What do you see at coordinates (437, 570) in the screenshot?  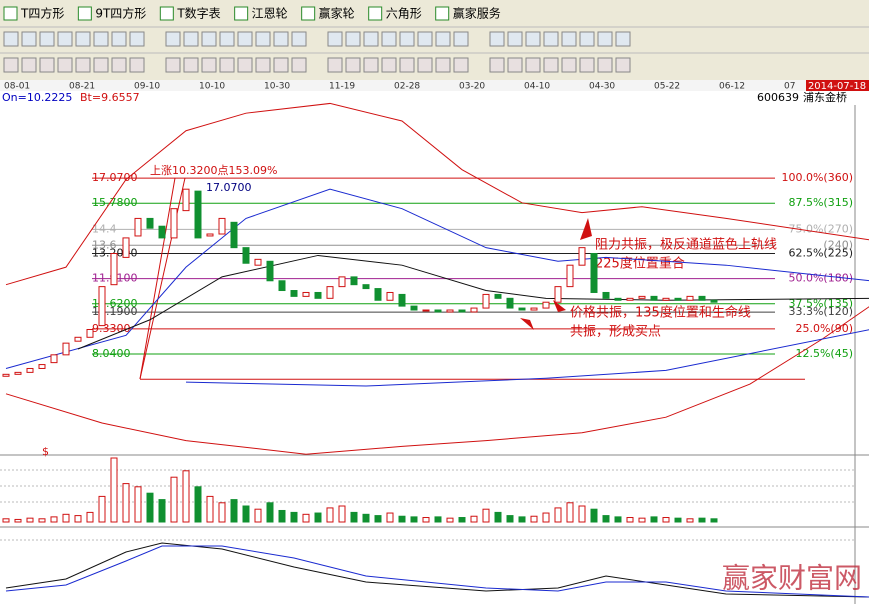 I see `macd-line` at bounding box center [437, 570].